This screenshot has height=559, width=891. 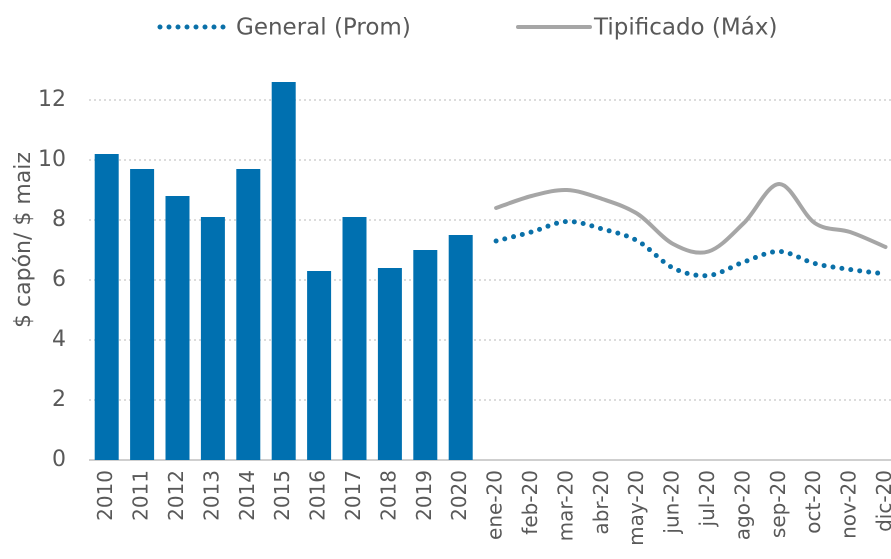 What do you see at coordinates (672, 502) in the screenshot?
I see `x-tick-label: jun-20` at bounding box center [672, 502].